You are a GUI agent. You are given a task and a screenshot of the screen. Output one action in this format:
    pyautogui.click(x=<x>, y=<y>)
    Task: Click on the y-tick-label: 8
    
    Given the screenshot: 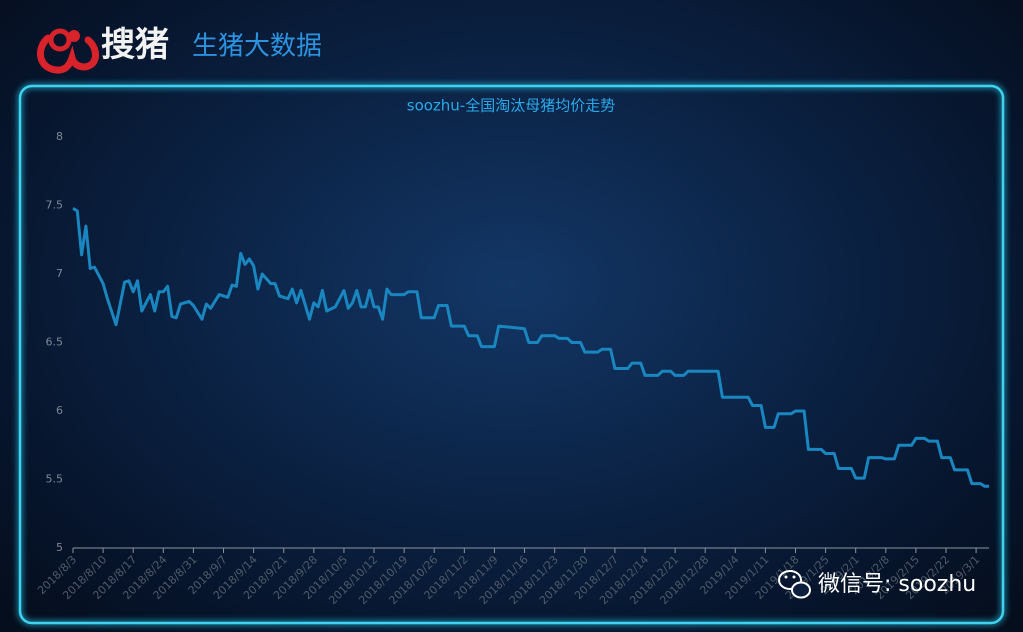 What is the action you would take?
    pyautogui.click(x=59, y=136)
    